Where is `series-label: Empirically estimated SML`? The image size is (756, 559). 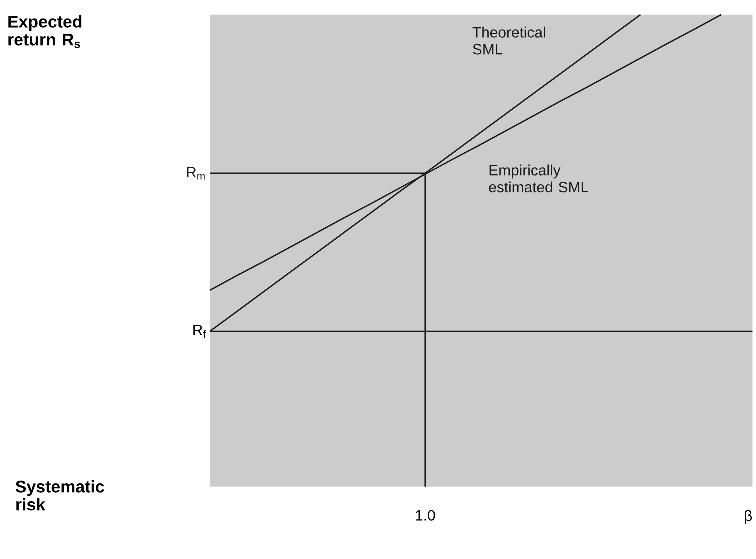
series-label: Empirically estimated SML is located at coordinates (539, 179).